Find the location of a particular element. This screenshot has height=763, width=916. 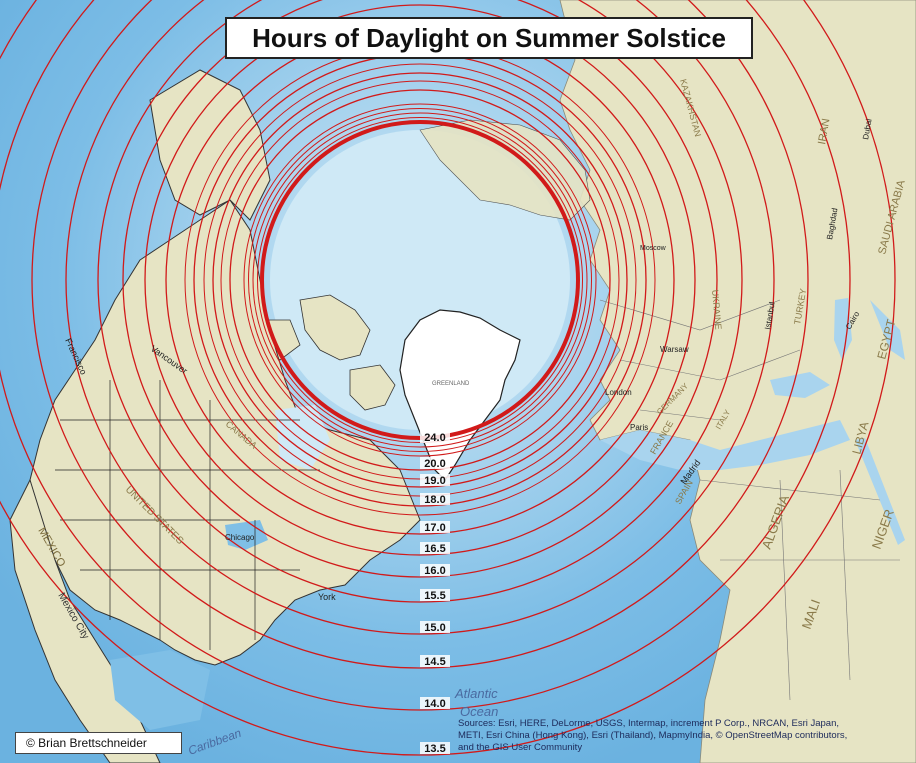

contour-label: 16.0 is located at coordinates (434, 571).